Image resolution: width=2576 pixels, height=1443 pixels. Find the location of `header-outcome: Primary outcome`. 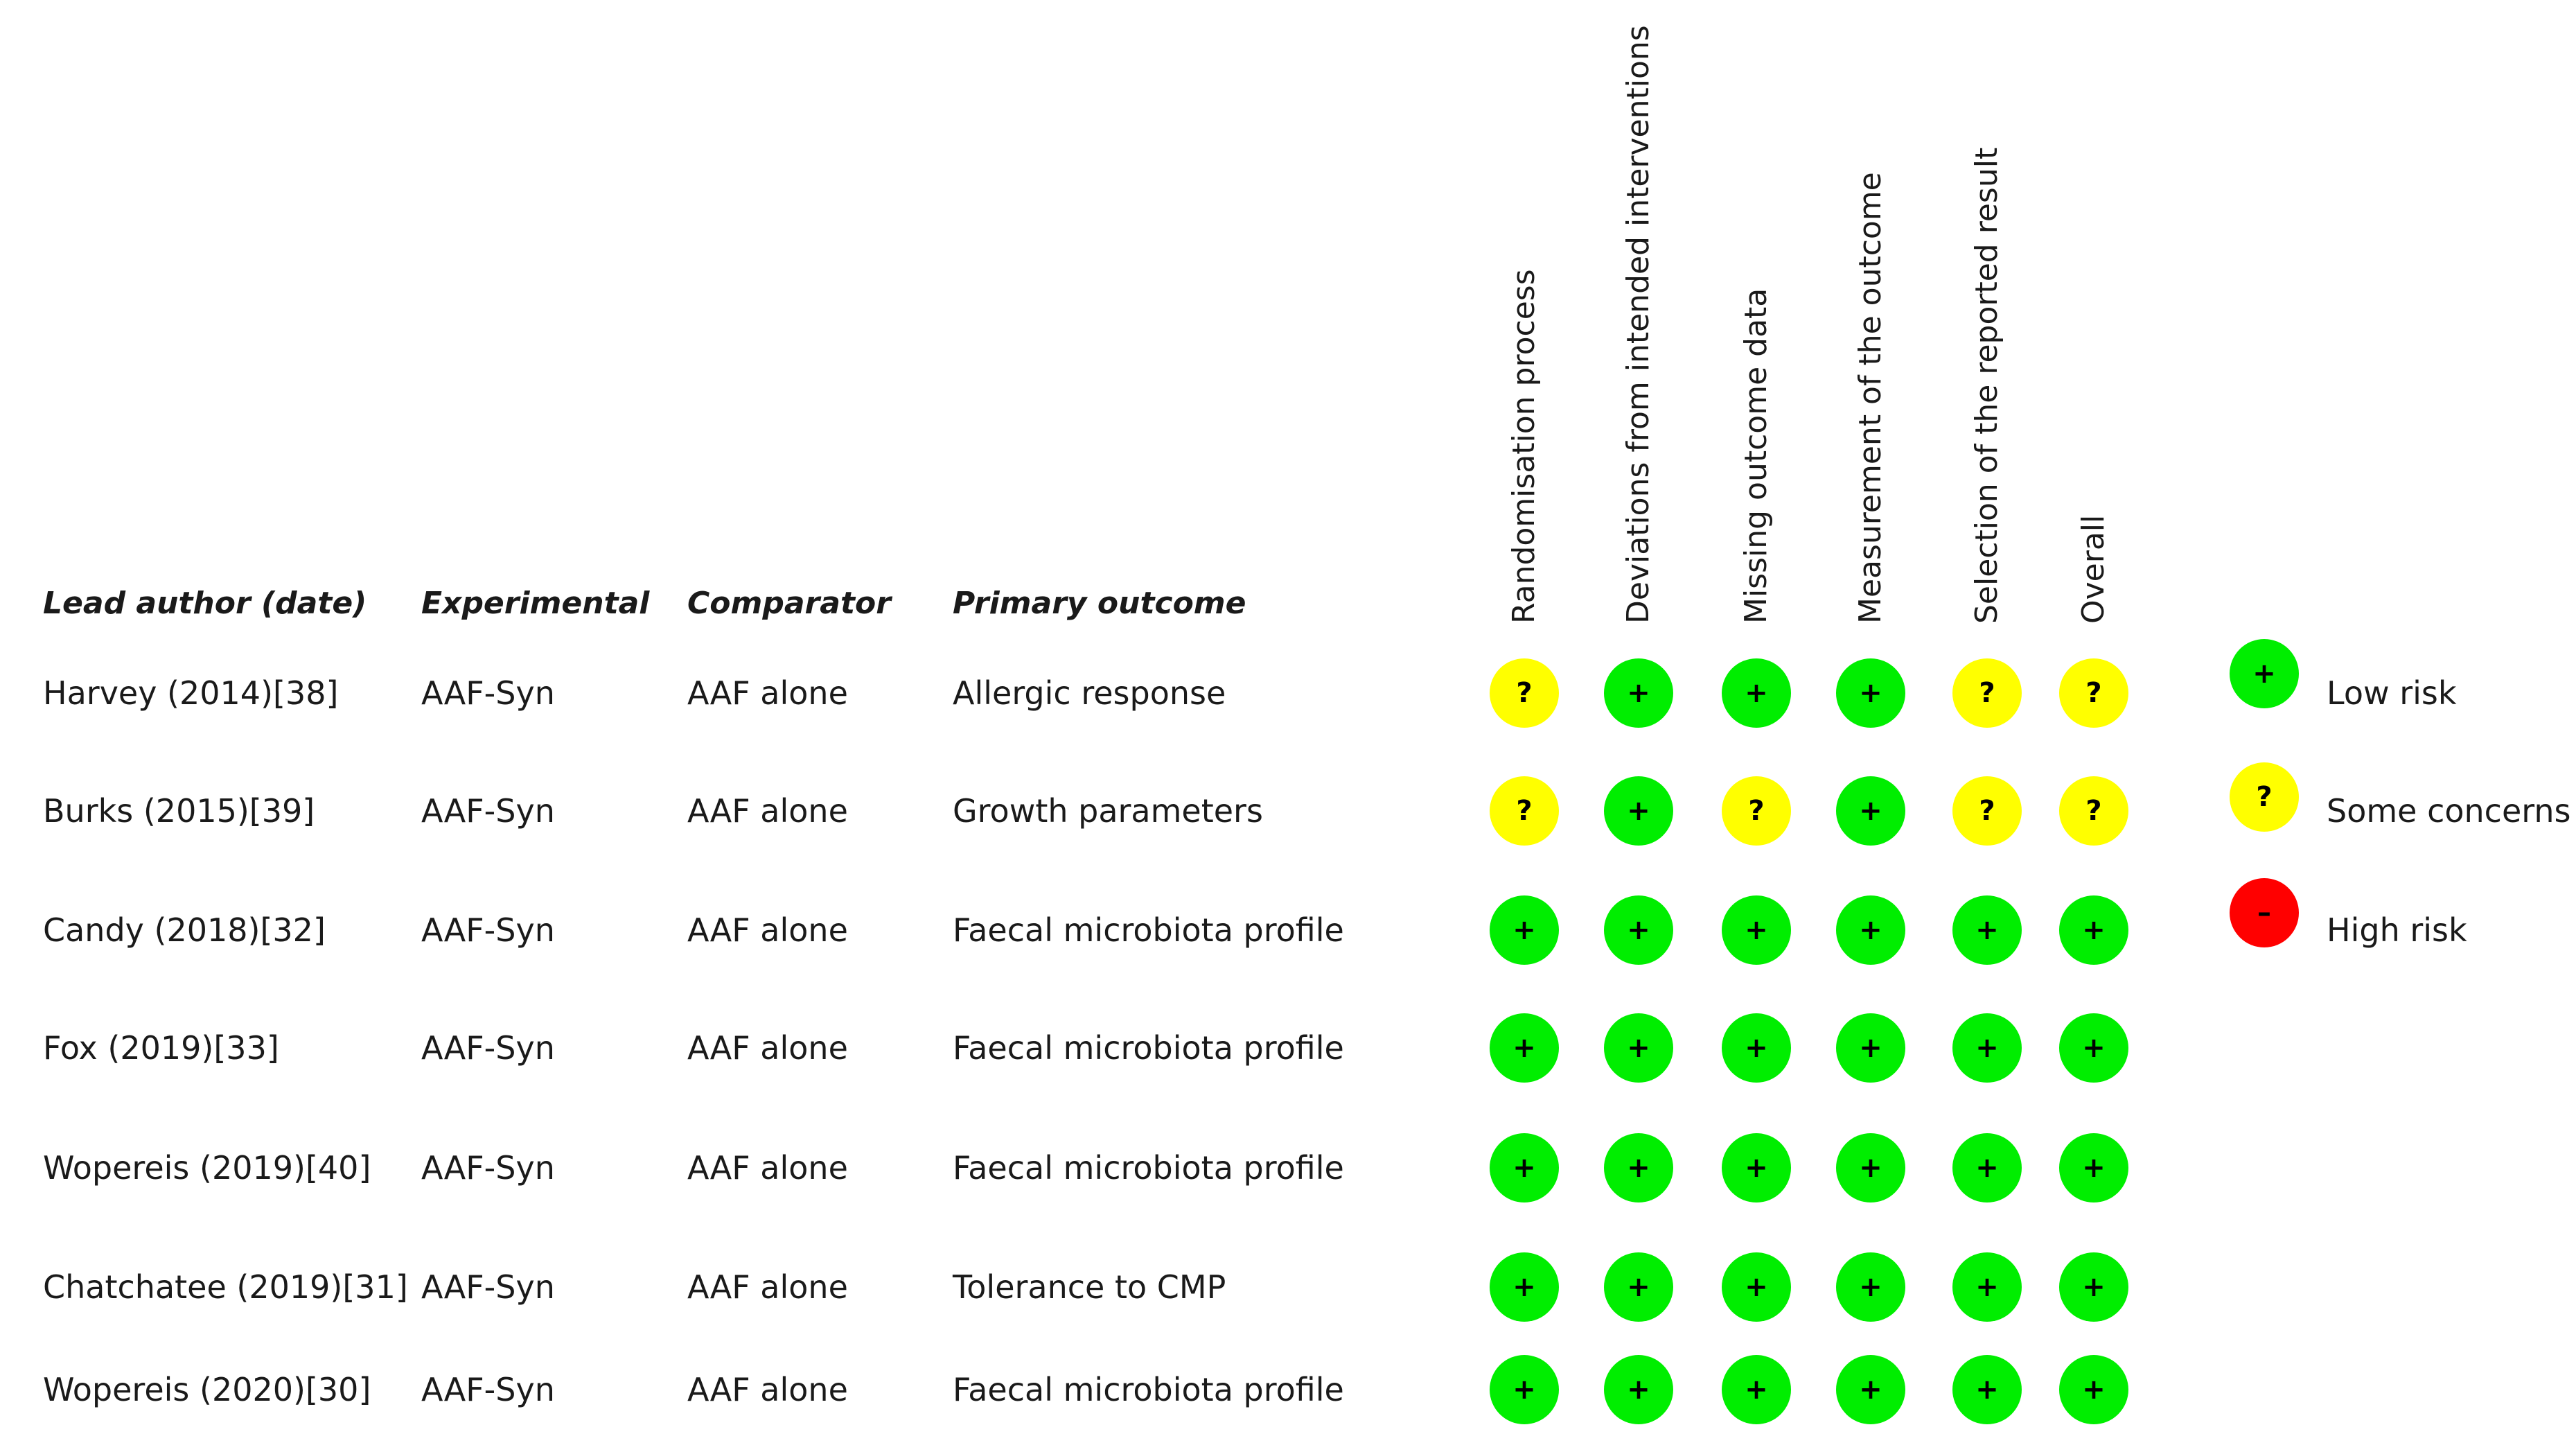

header-outcome: Primary outcome is located at coordinates (1099, 603).